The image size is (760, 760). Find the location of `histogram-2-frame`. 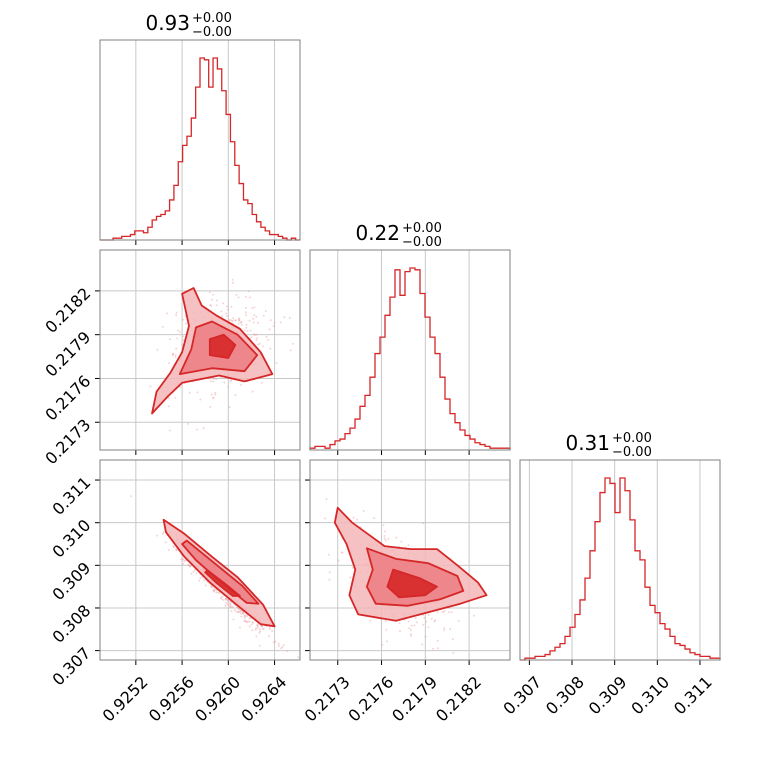

histogram-2-frame is located at coordinates (620, 560).